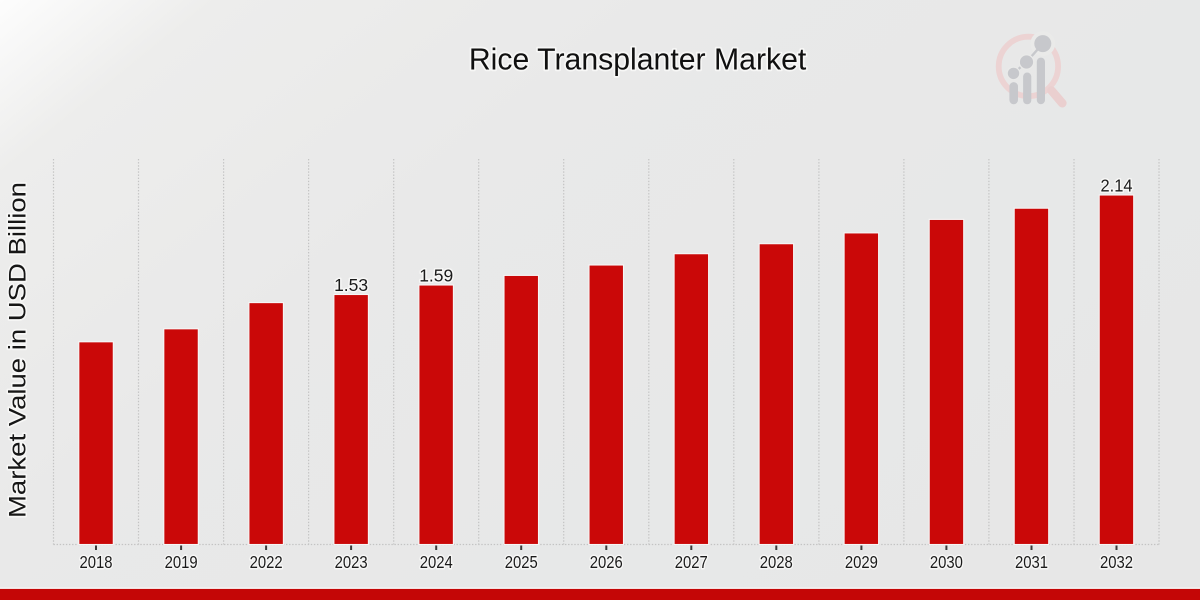 This screenshot has height=605, width=1200. I want to click on svg-text: 2026, so click(606, 562).